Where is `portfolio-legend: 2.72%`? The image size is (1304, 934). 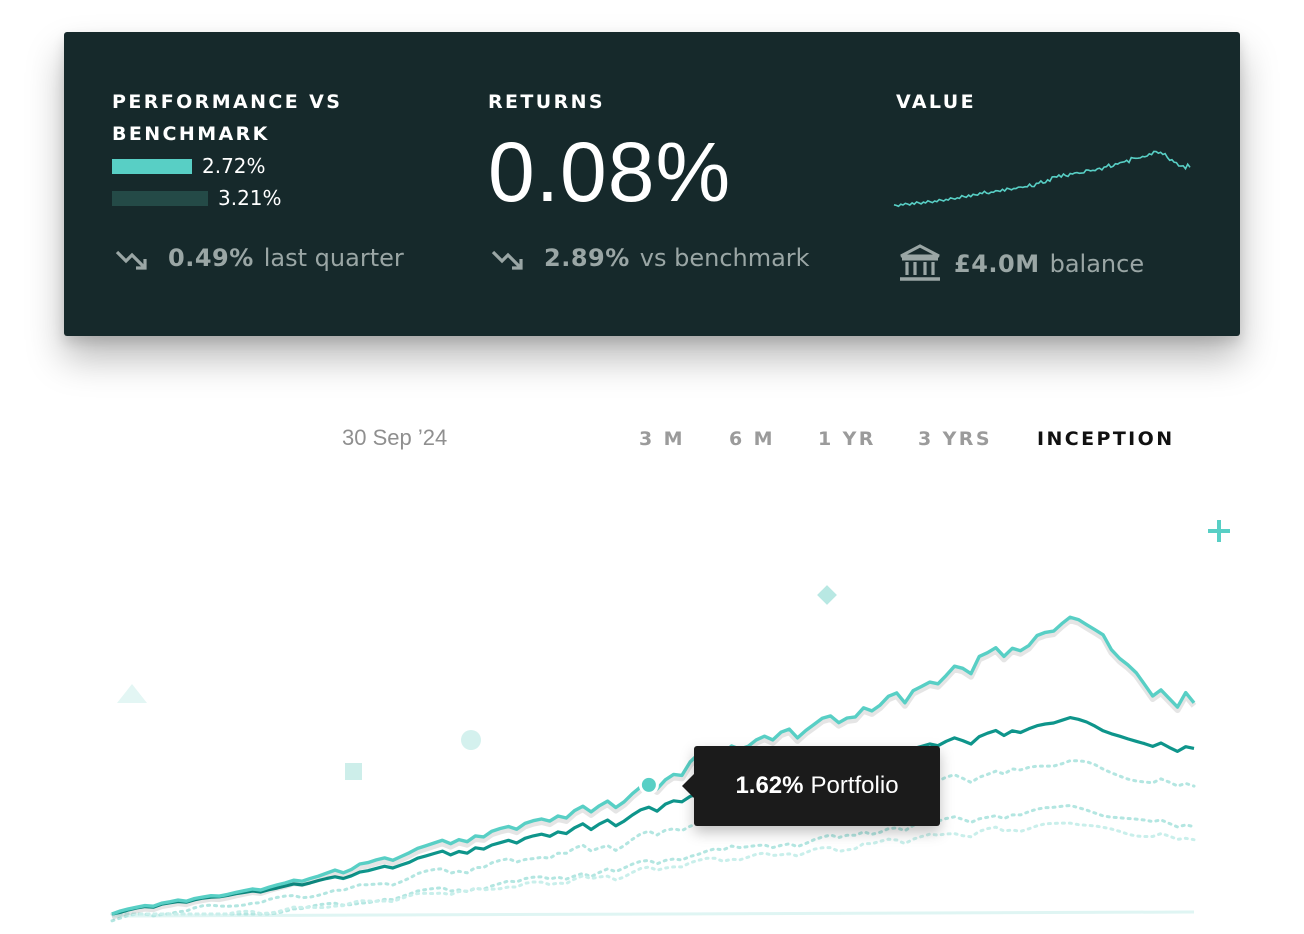
portfolio-legend: 2.72% is located at coordinates (227, 166).